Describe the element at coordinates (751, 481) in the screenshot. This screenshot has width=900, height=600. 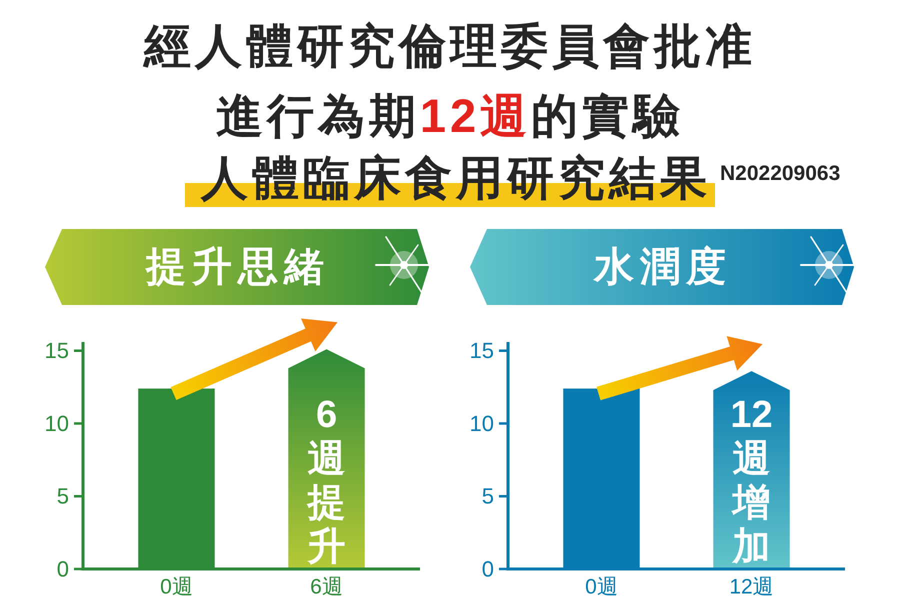
I see `annotation: 12週增加` at that location.